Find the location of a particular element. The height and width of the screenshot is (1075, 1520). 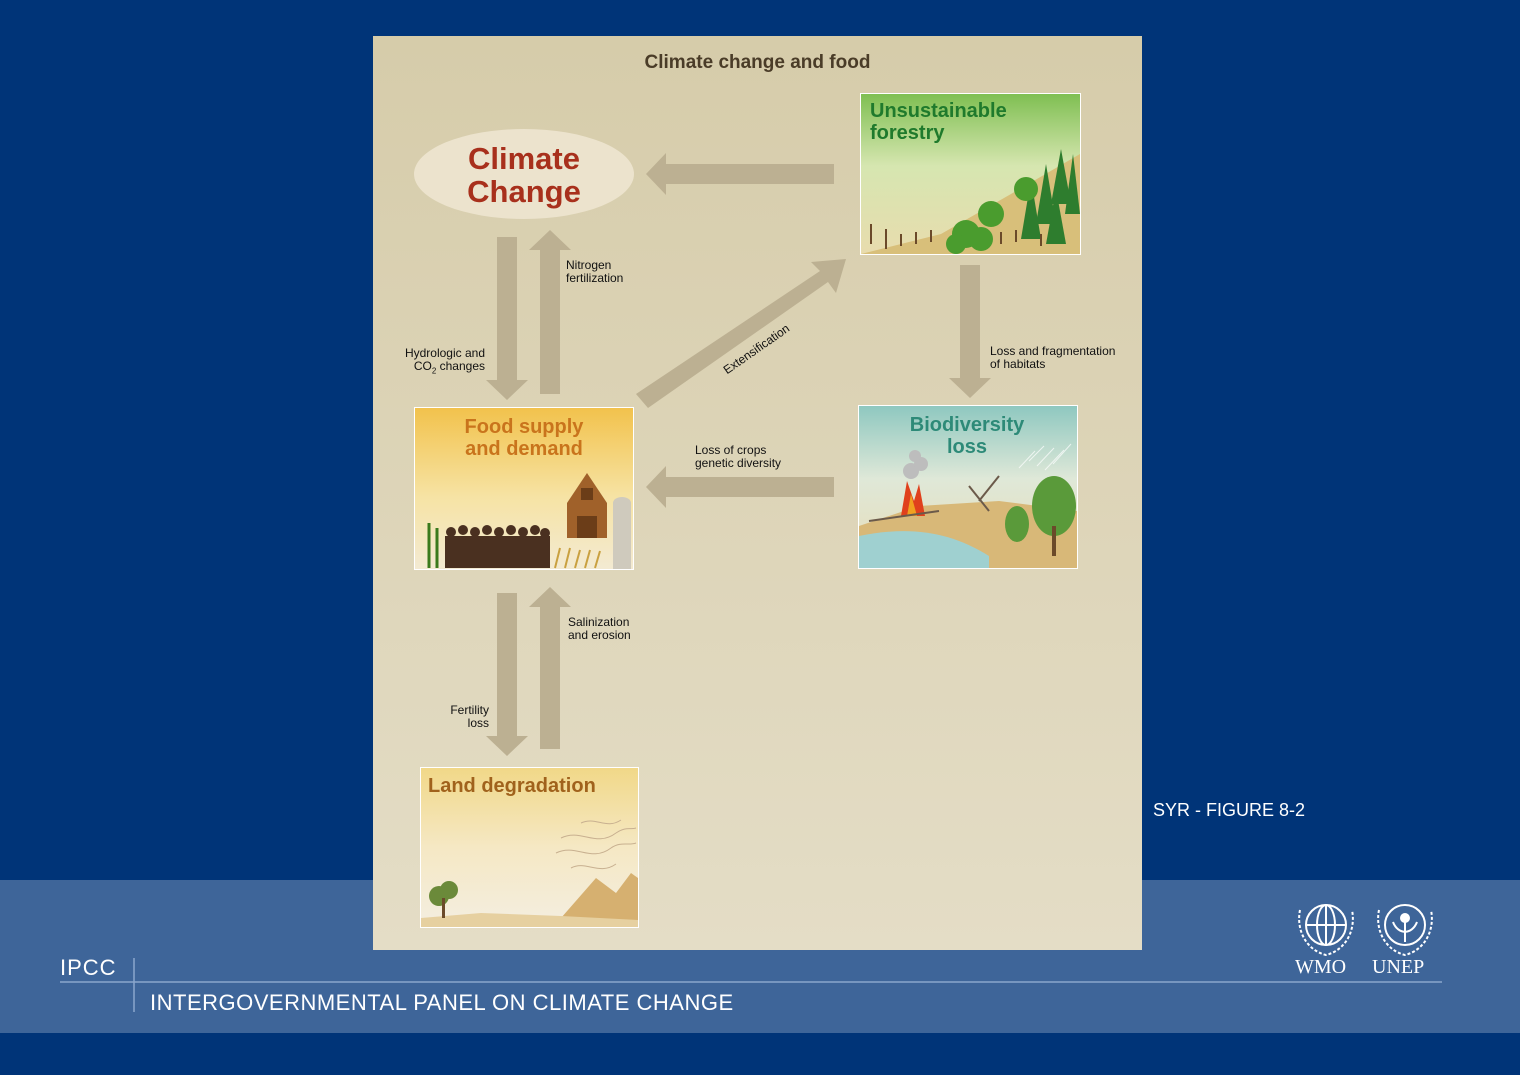

fire-icon is located at coordinates (913, 498).